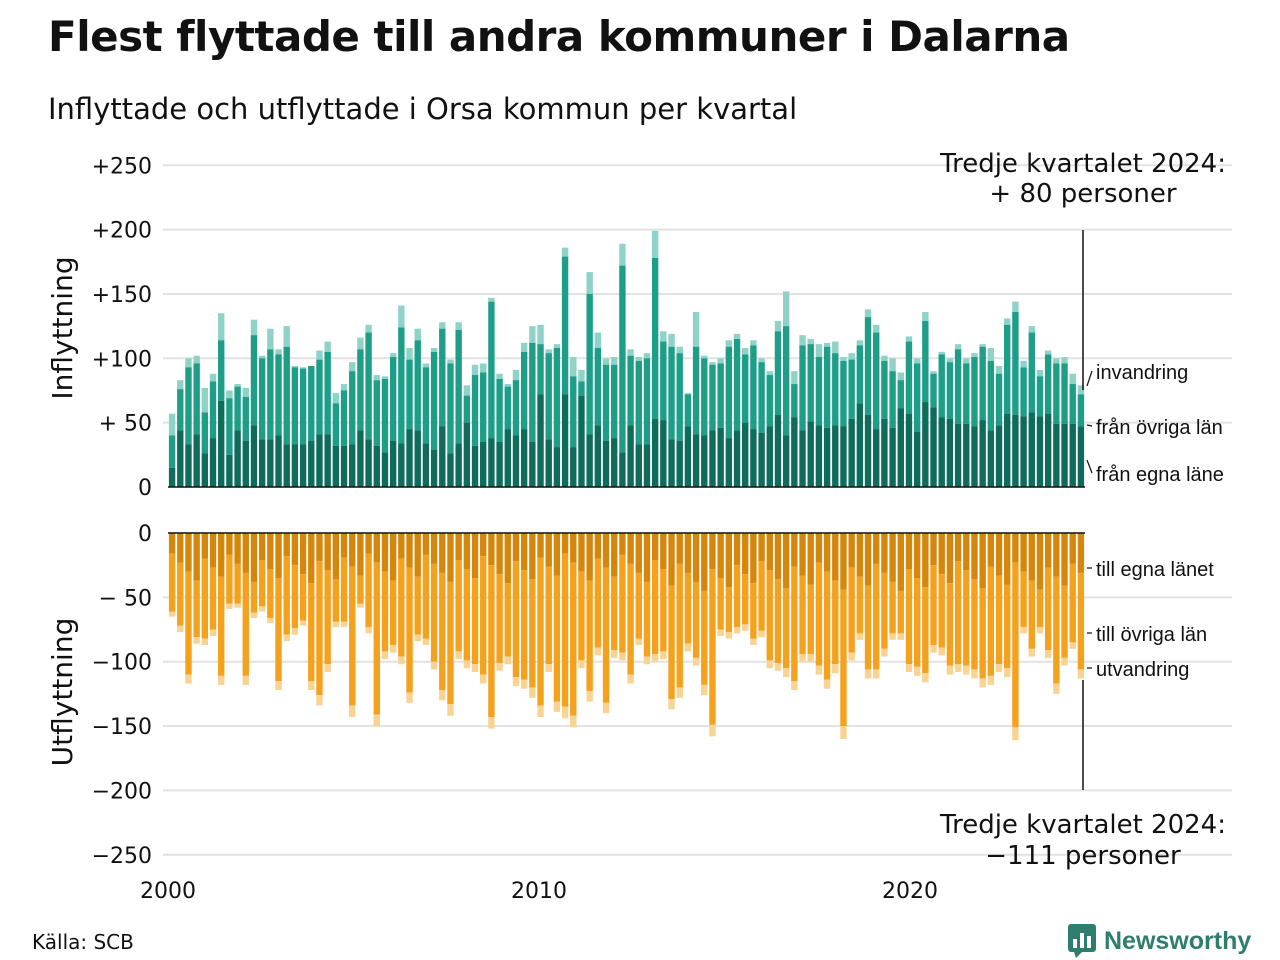  What do you see at coordinates (1160, 475) in the screenshot?
I see `series-label-egna: från egna läne` at bounding box center [1160, 475].